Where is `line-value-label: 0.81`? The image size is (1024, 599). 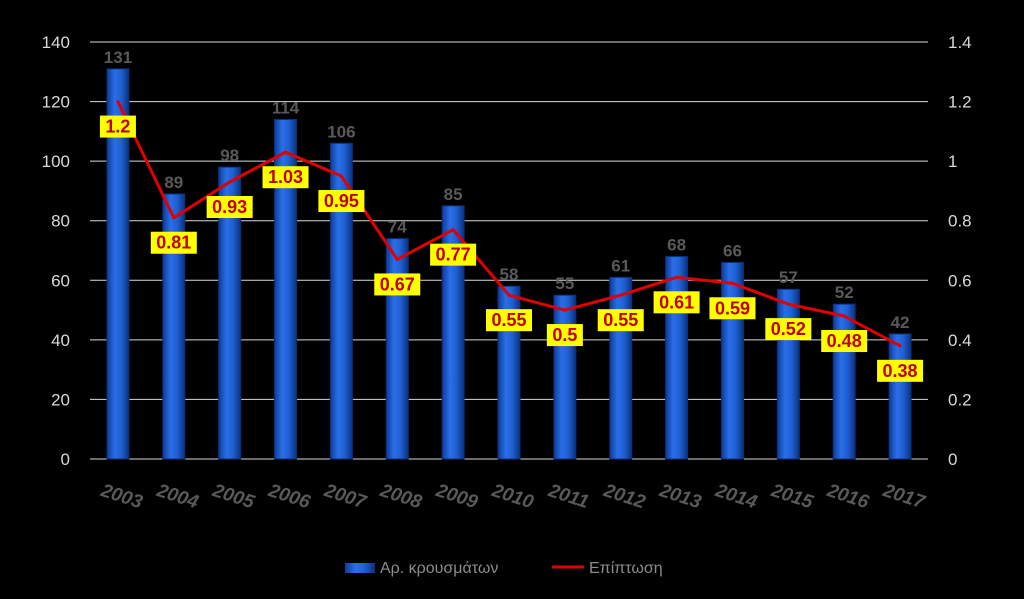 line-value-label: 0.81 is located at coordinates (173, 242).